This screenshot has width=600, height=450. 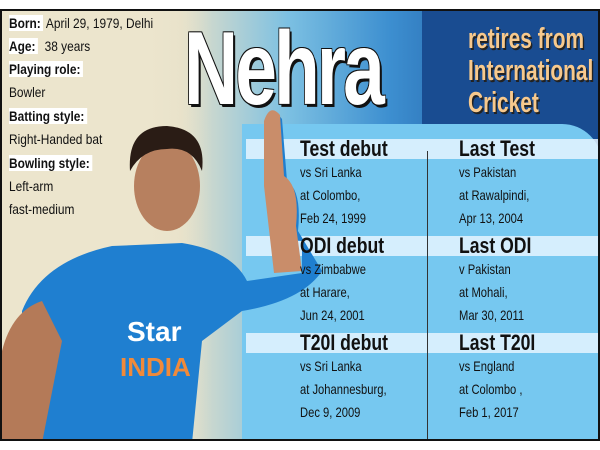 What do you see at coordinates (27, 92) in the screenshot?
I see `profile-role: Bowler` at bounding box center [27, 92].